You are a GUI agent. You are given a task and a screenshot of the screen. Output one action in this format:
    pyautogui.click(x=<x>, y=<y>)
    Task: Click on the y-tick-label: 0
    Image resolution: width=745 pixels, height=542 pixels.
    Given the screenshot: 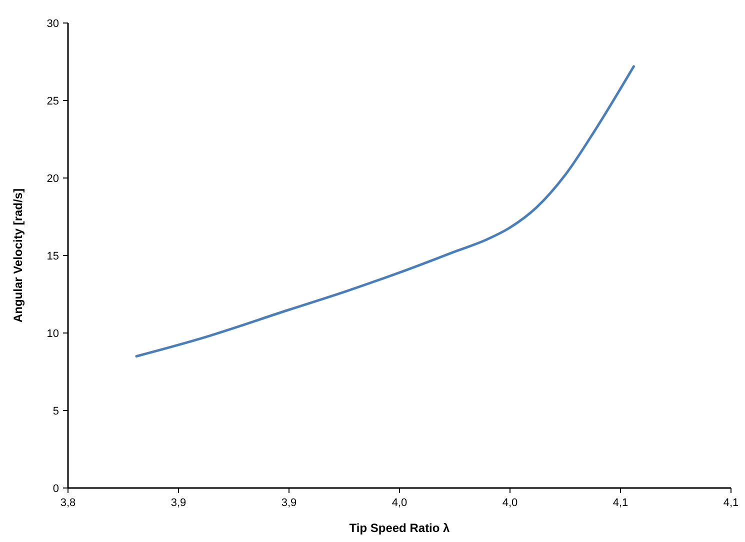 What is the action you would take?
    pyautogui.click(x=55, y=488)
    